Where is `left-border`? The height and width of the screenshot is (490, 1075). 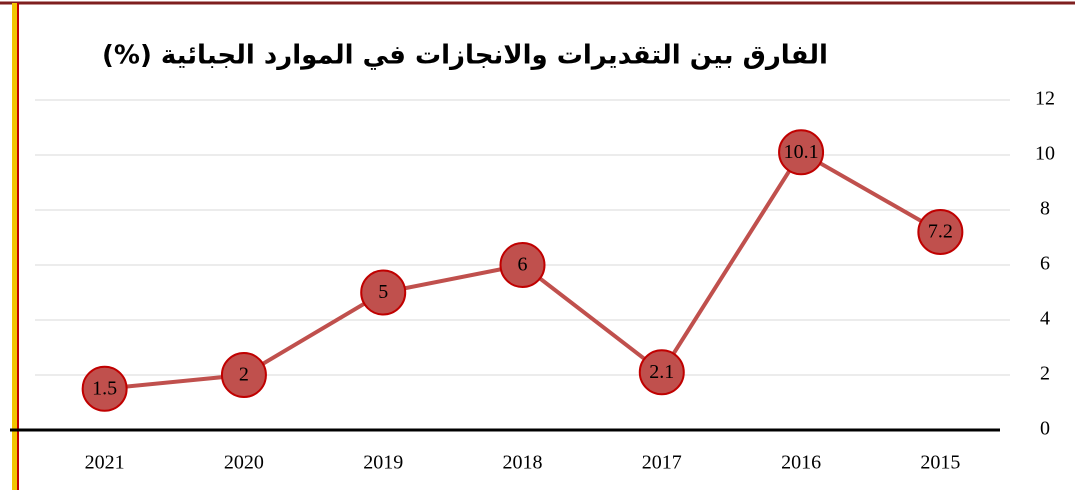 left-border is located at coordinates (14, 246).